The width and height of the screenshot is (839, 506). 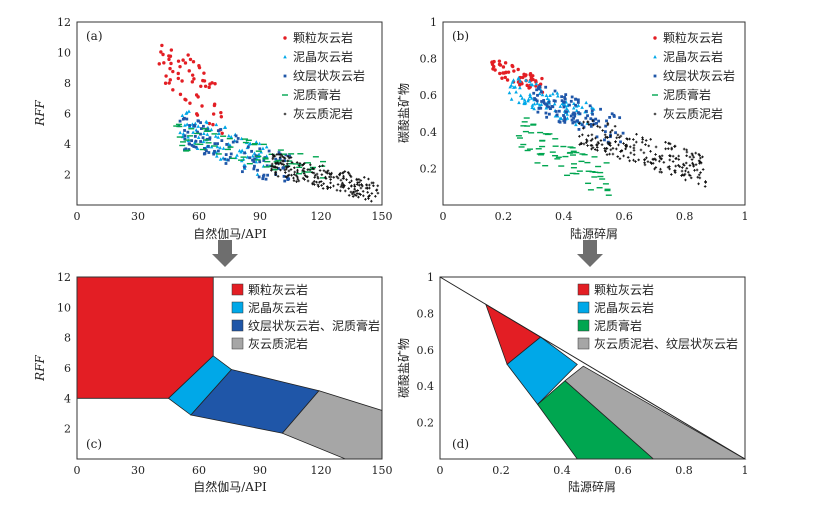 I want to click on panel-d-ytick-label: 0.2, so click(x=426, y=423).